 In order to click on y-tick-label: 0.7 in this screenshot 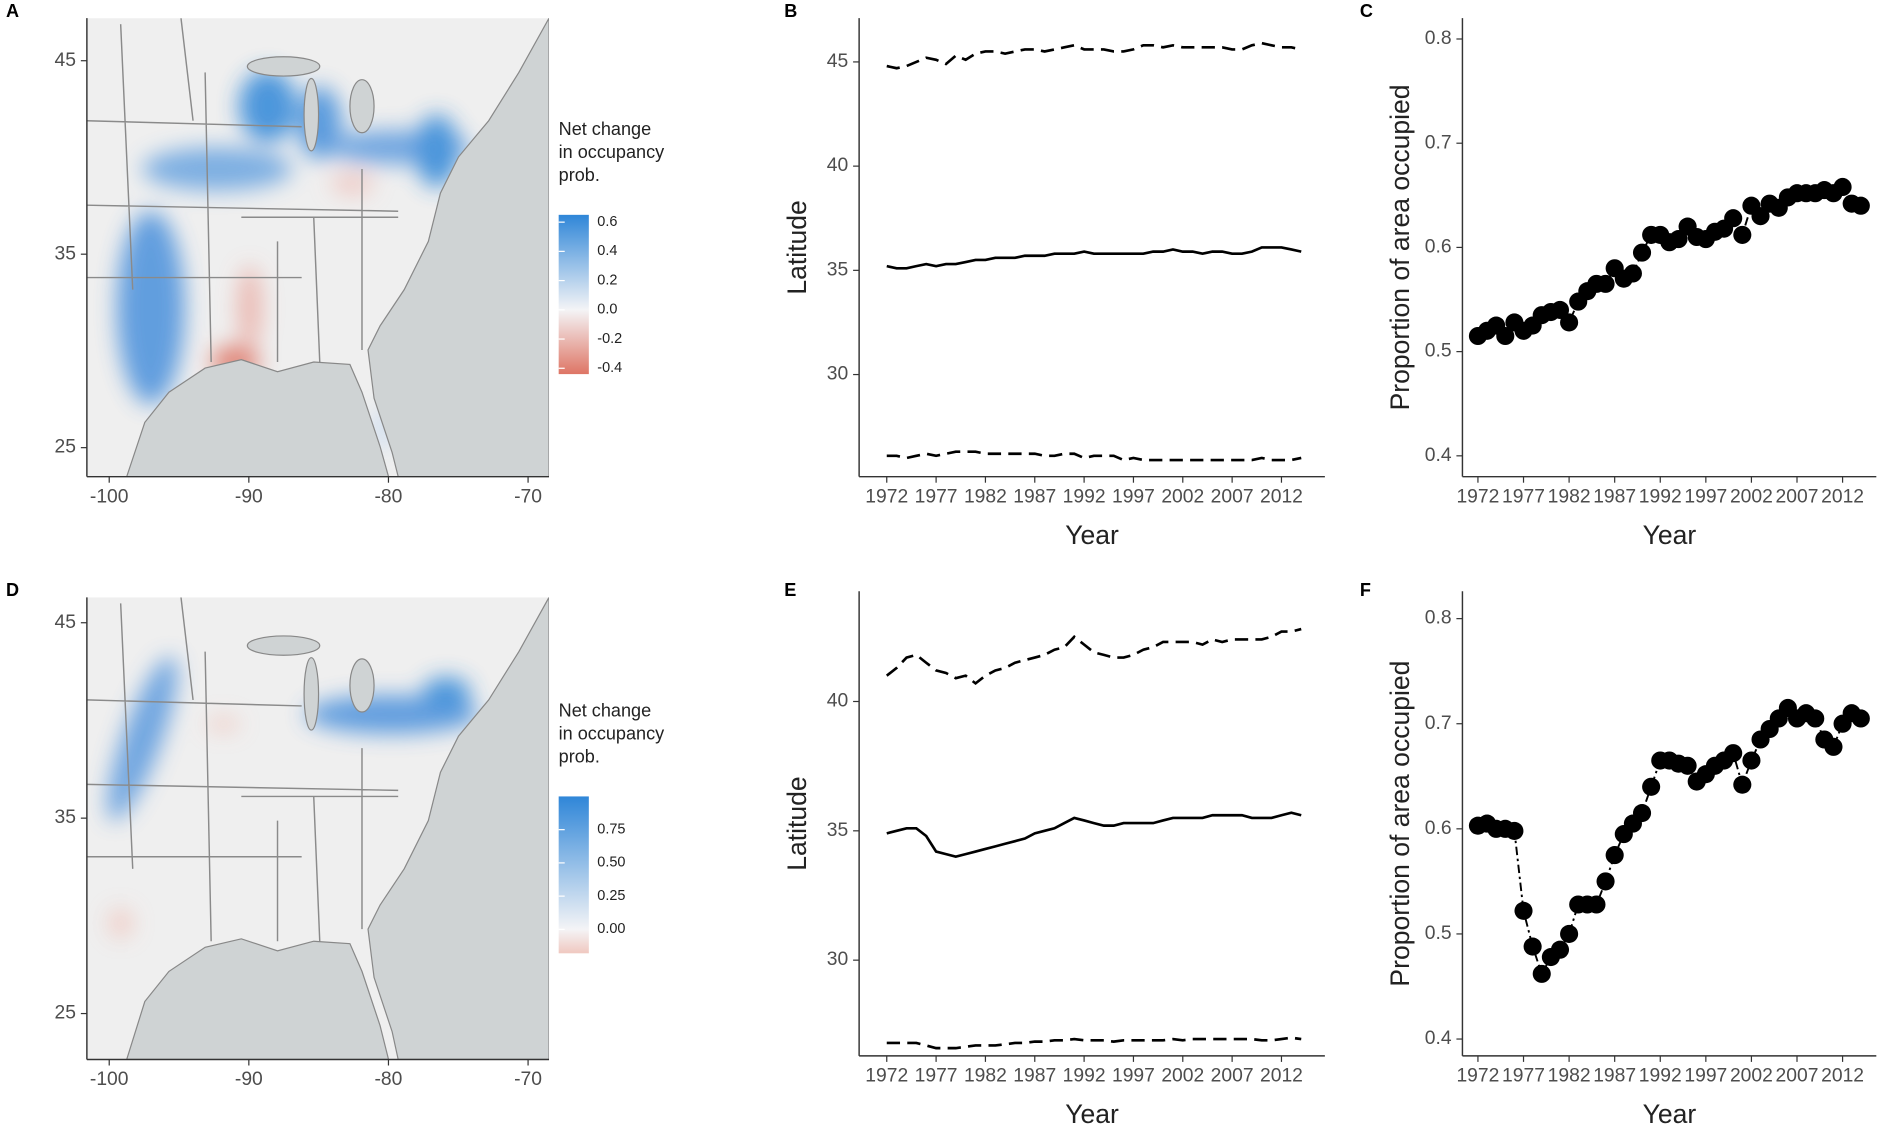, I will do `click(1438, 142)`.